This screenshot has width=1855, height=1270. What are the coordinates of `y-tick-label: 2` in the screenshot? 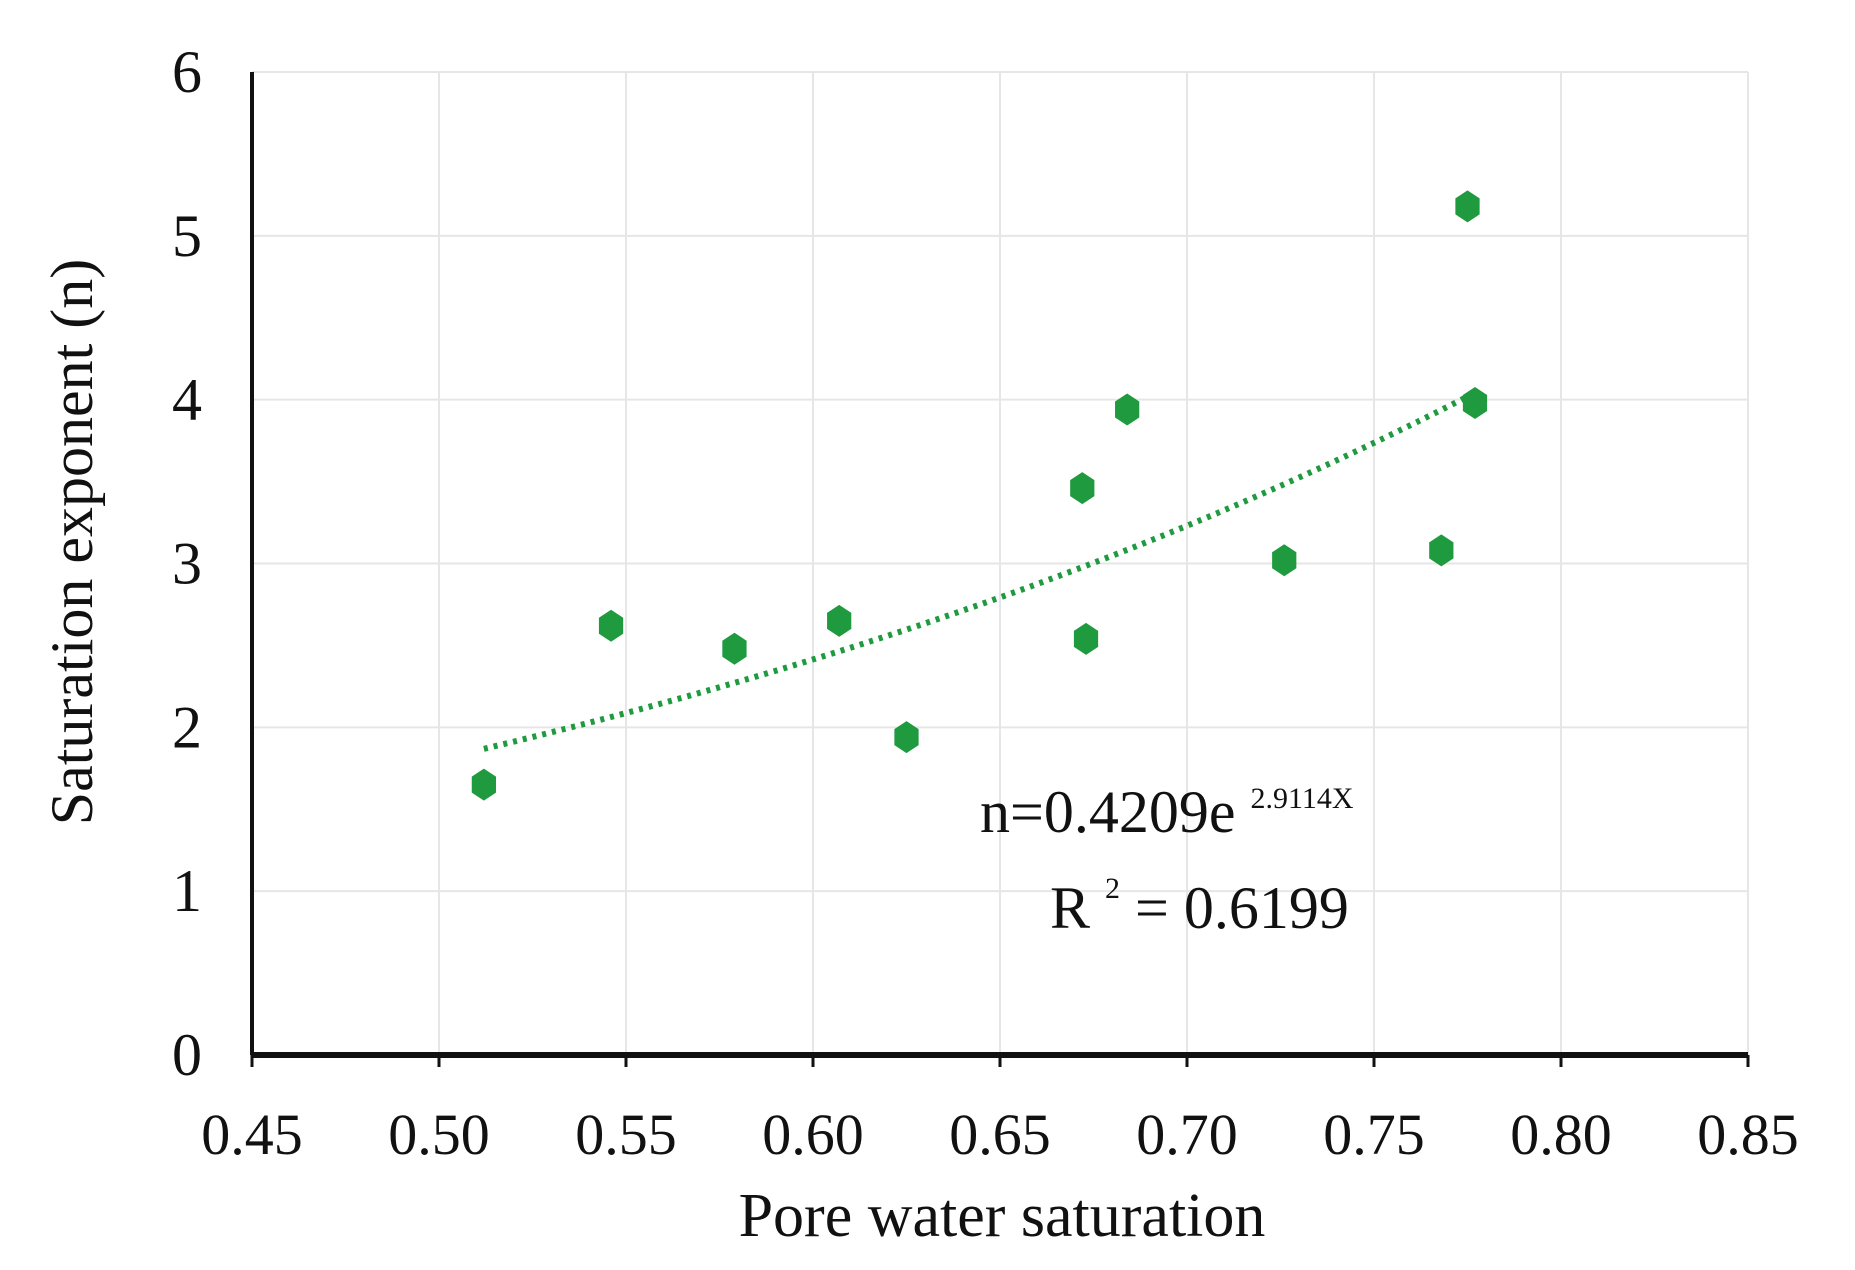 It's located at (187, 727).